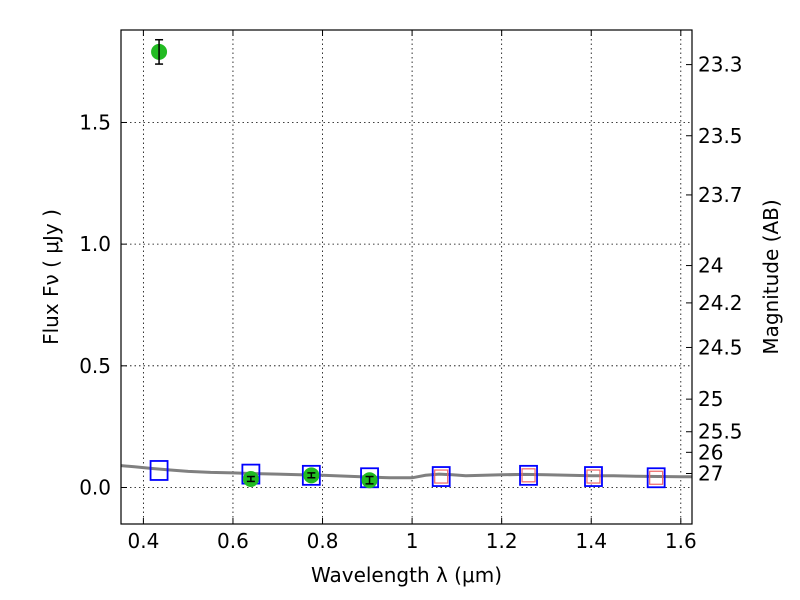  Describe the element at coordinates (720, 65) in the screenshot. I see `right-tick-label: 23.3` at that location.